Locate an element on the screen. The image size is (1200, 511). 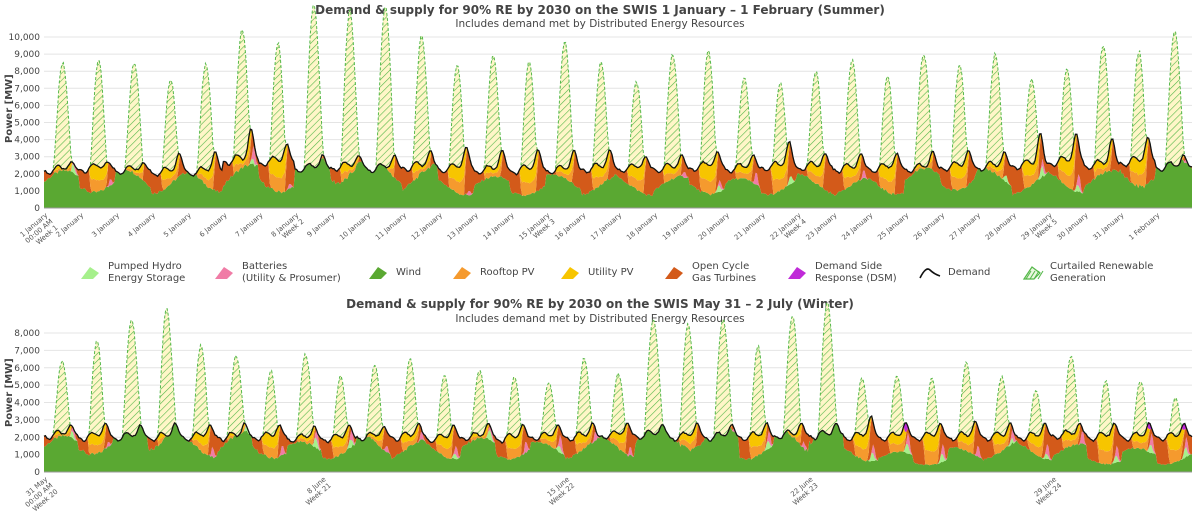
x-tick-label: 27 January is located at coordinates (965, 226).